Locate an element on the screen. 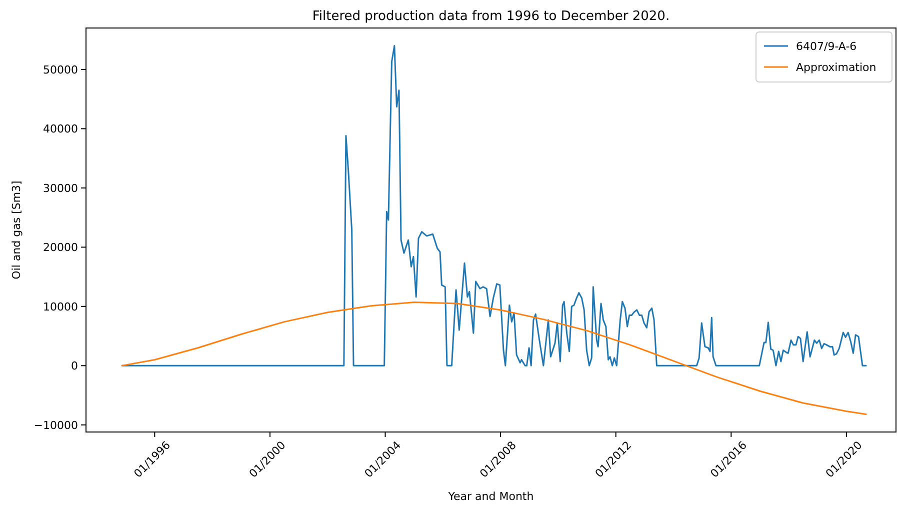 The width and height of the screenshot is (897, 506). y-tick-label: −10000 is located at coordinates (56, 425).